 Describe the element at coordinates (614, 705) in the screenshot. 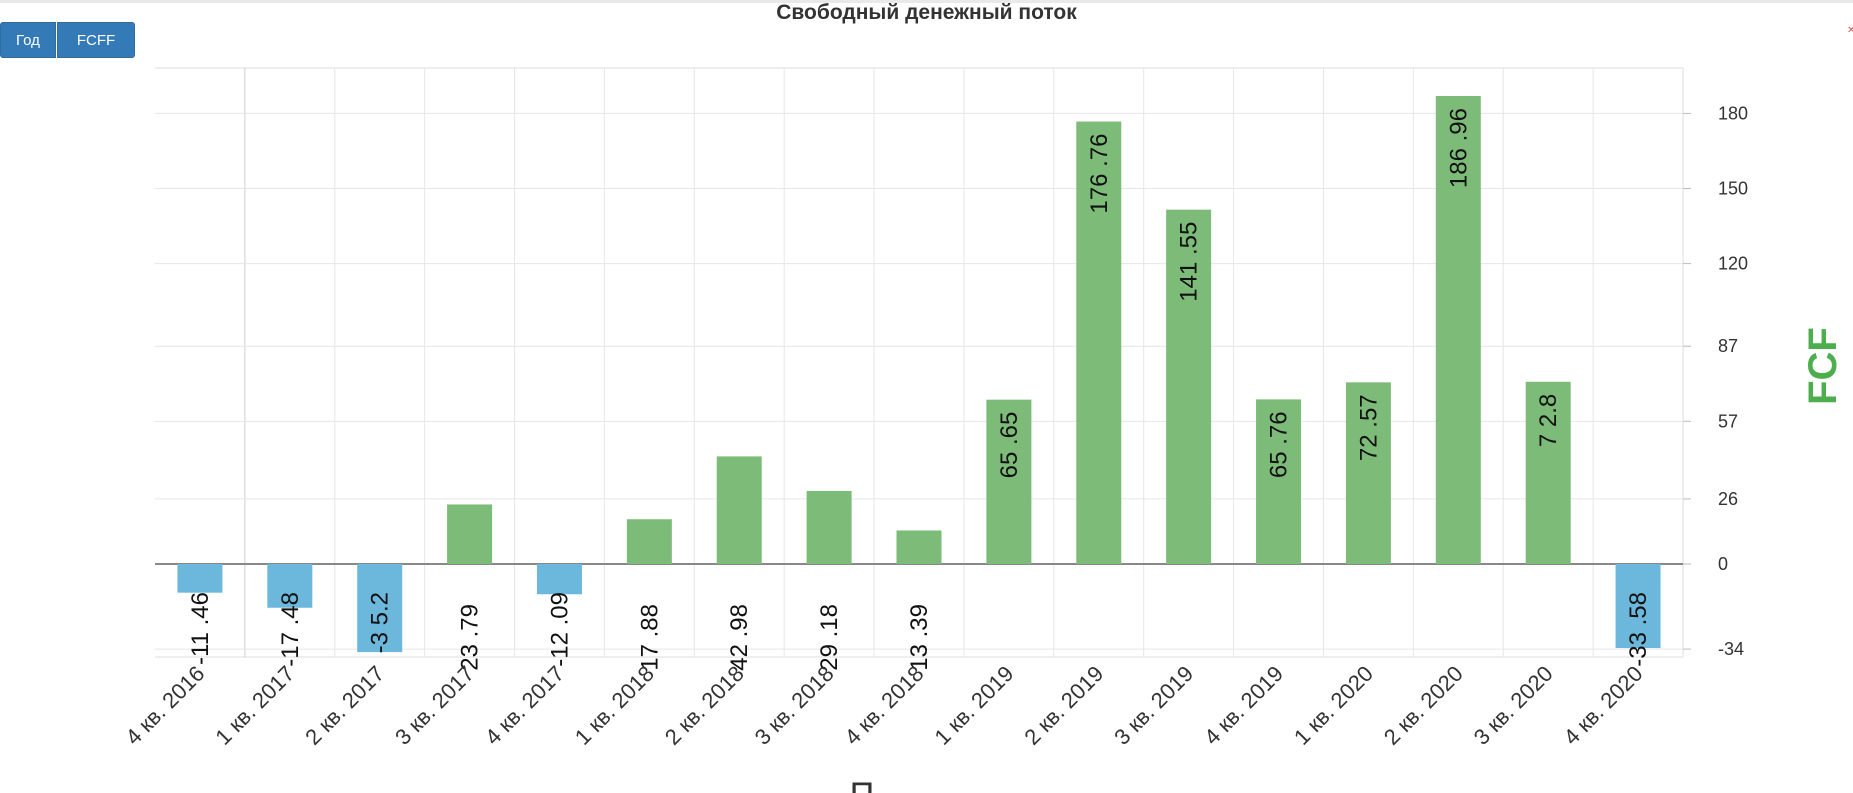

I see `x-tick-label: 1 кв. 2018` at that location.